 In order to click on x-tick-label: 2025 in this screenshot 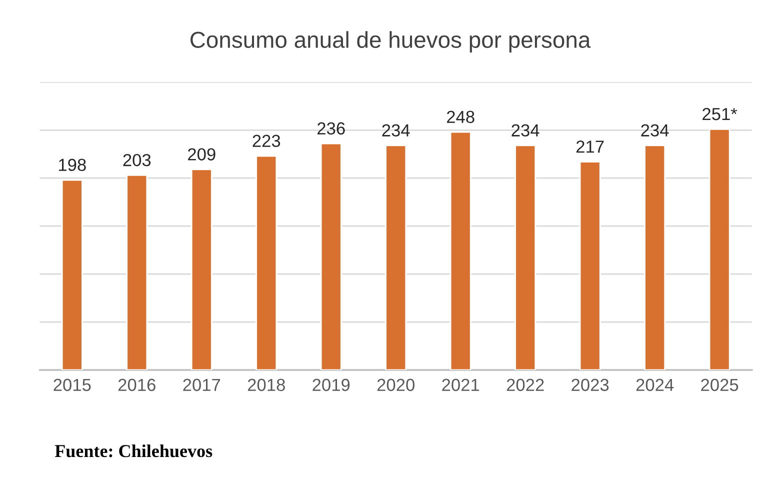, I will do `click(719, 385)`.